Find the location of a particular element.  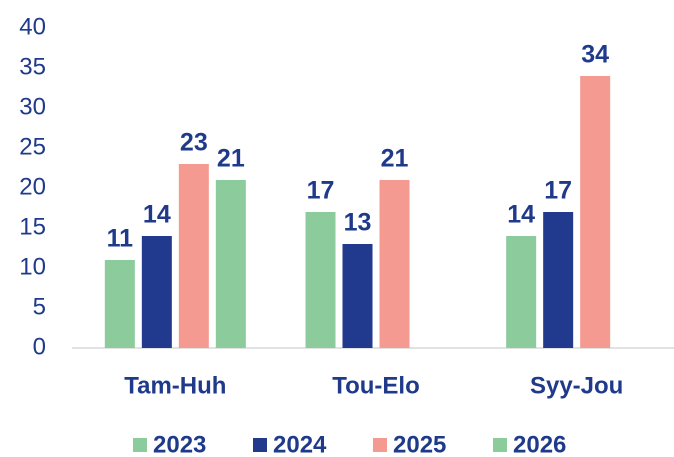

y-tick-label: 30 is located at coordinates (32, 106).